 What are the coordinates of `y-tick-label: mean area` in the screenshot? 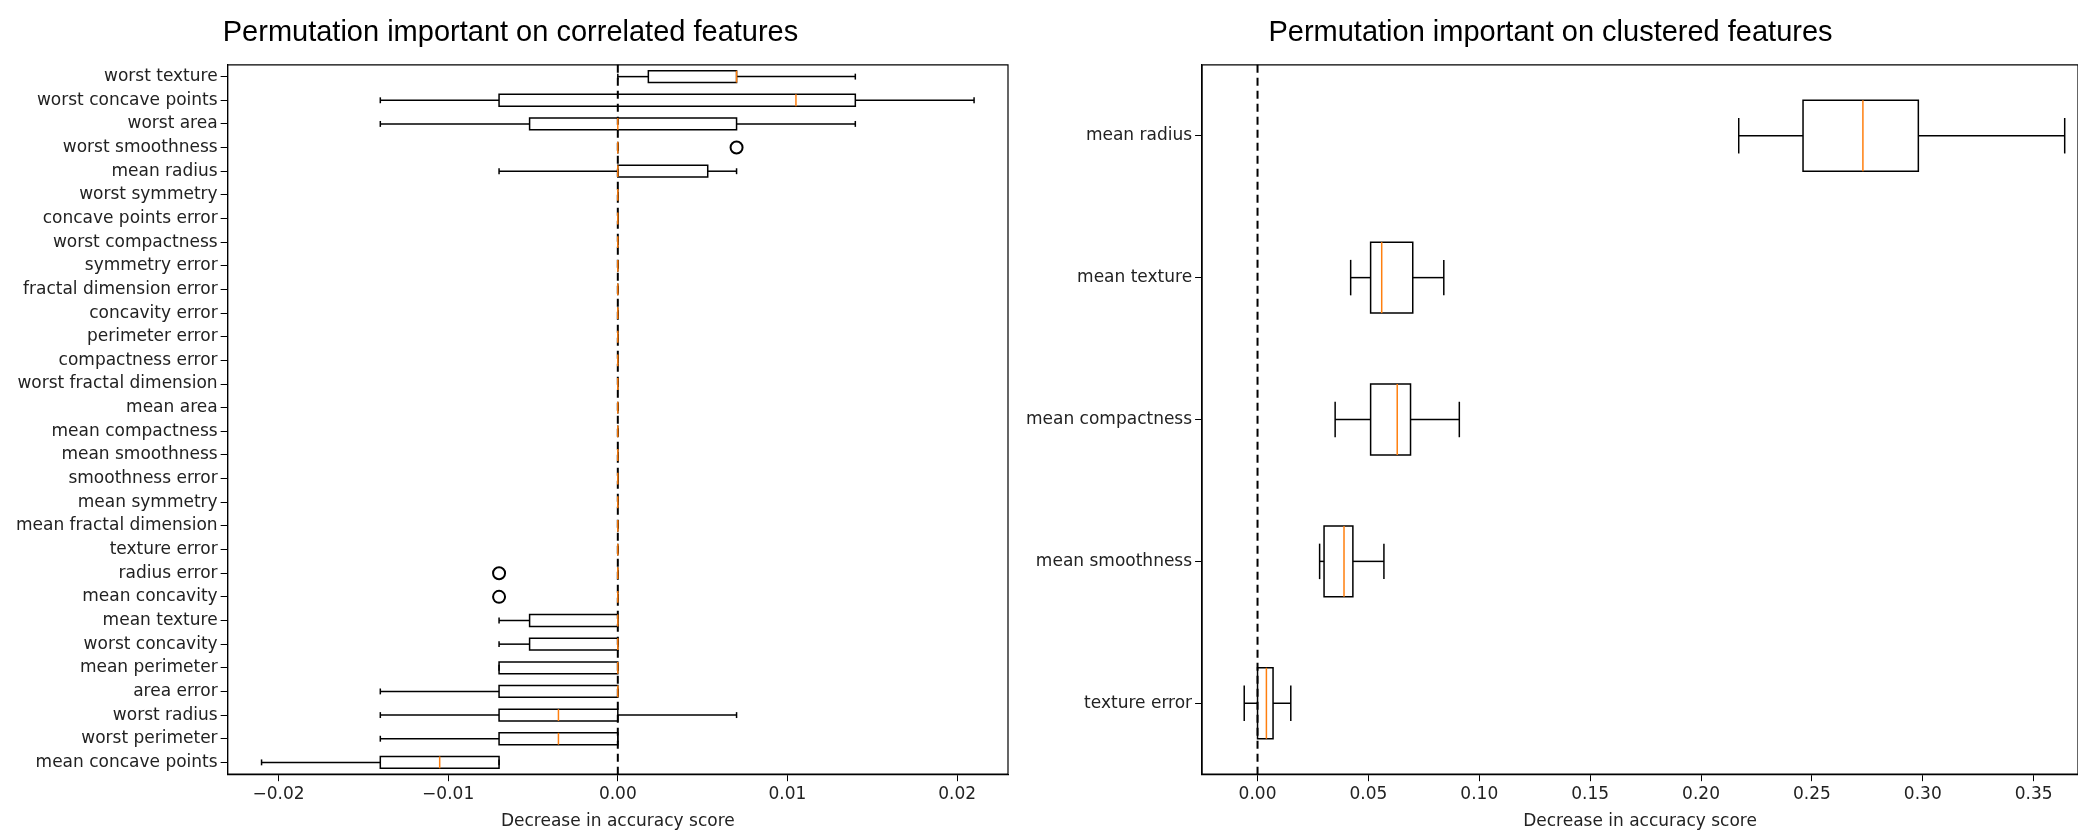 It's located at (172, 406).